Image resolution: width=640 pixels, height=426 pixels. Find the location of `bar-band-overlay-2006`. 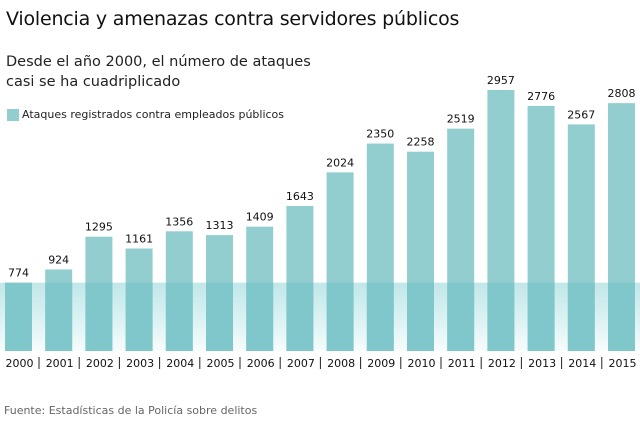

bar-band-overlay-2006 is located at coordinates (260, 316).